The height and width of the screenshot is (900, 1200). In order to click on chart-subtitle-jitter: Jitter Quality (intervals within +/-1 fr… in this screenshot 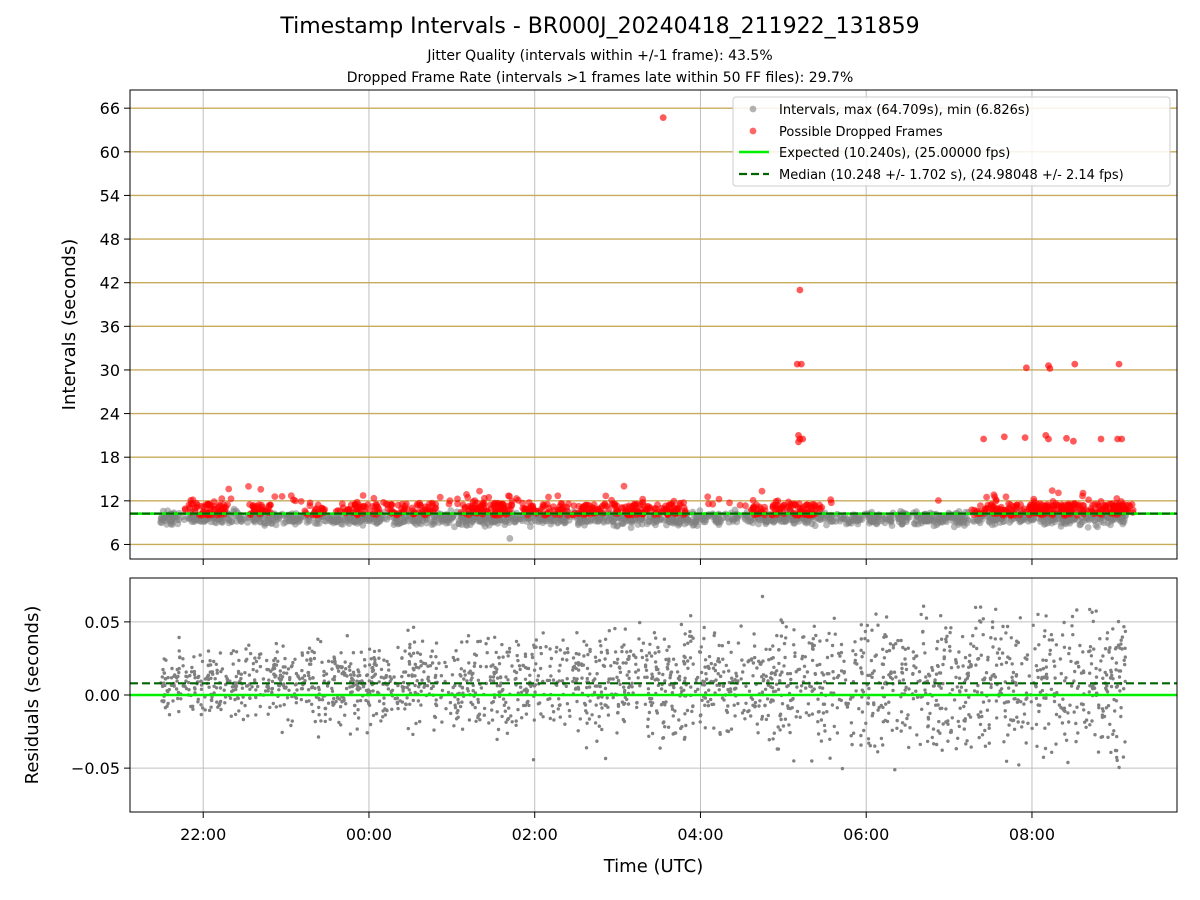, I will do `click(600, 56)`.